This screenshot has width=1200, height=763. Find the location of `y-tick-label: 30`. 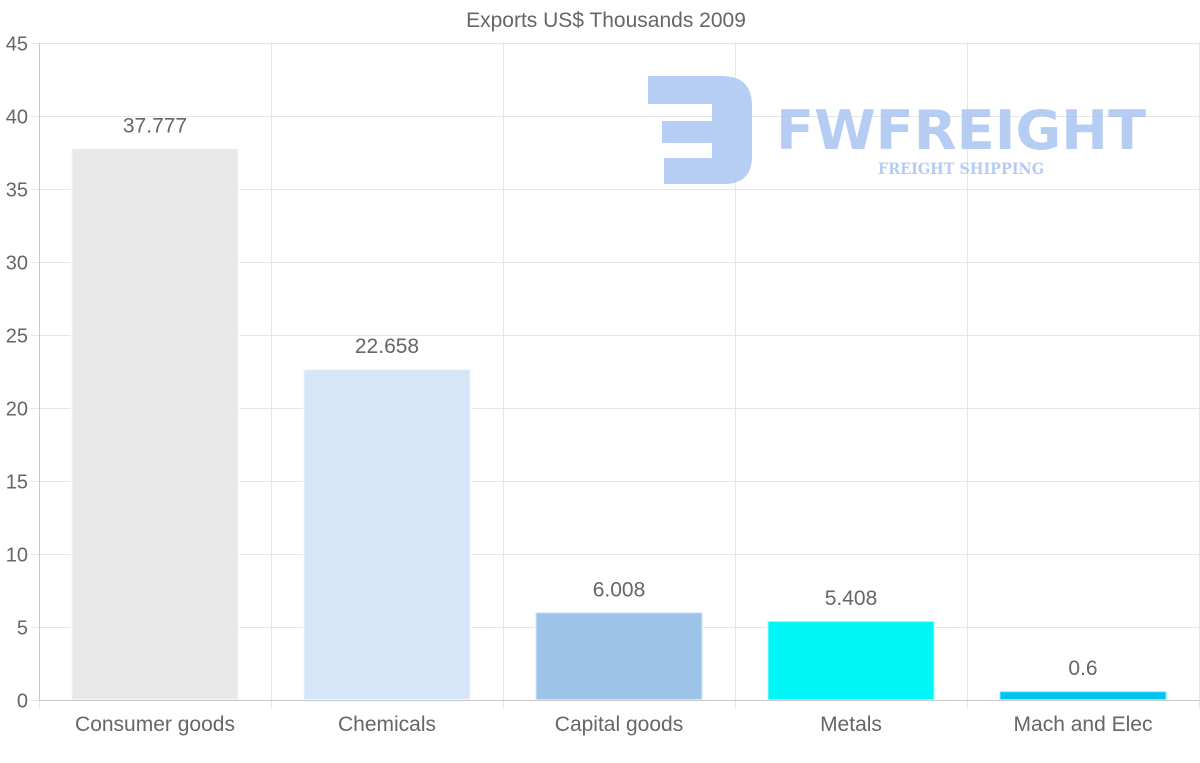

y-tick-label: 30 is located at coordinates (17, 264).